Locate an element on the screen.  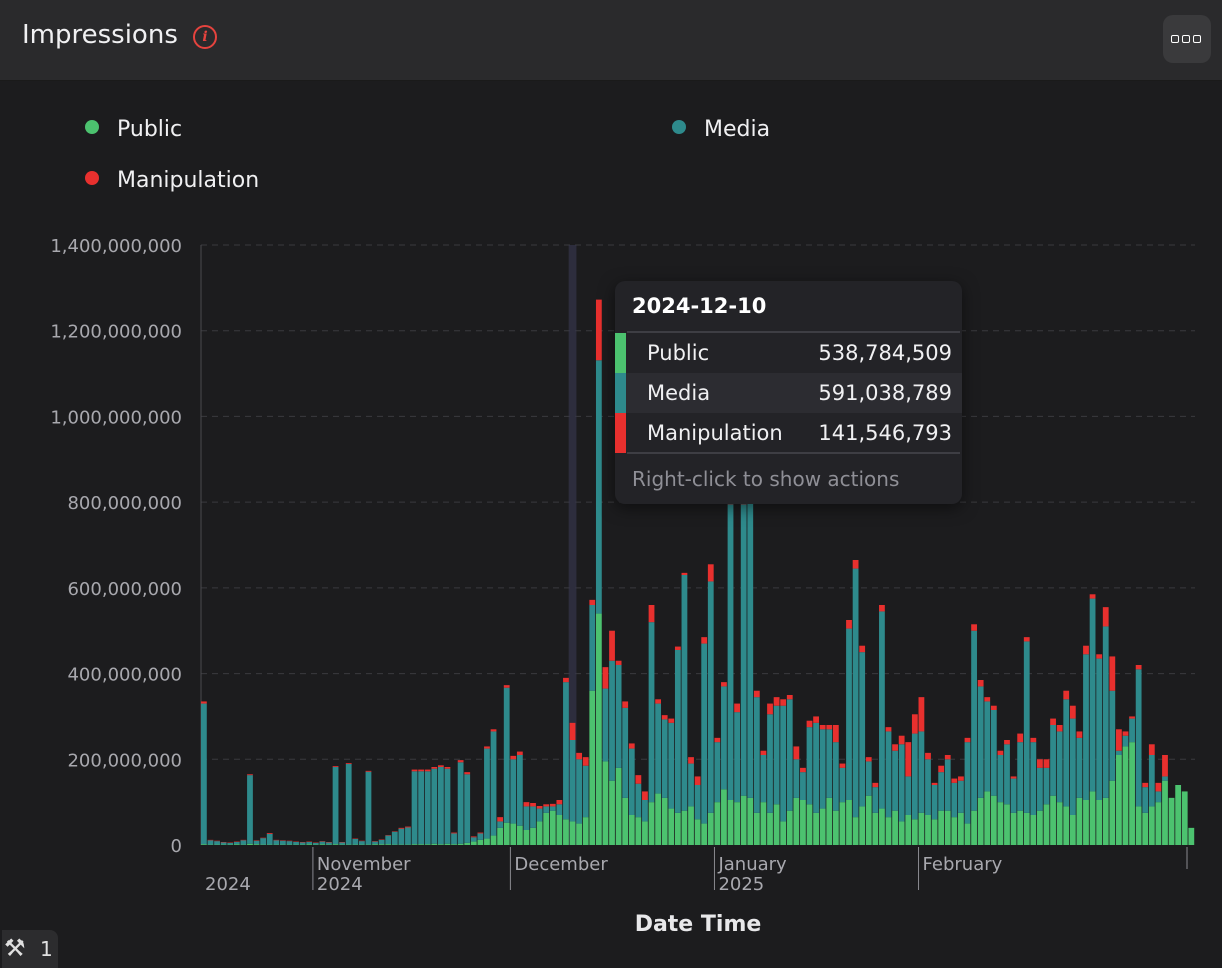
x-tick-sublabel: 2025 is located at coordinates (741, 884).